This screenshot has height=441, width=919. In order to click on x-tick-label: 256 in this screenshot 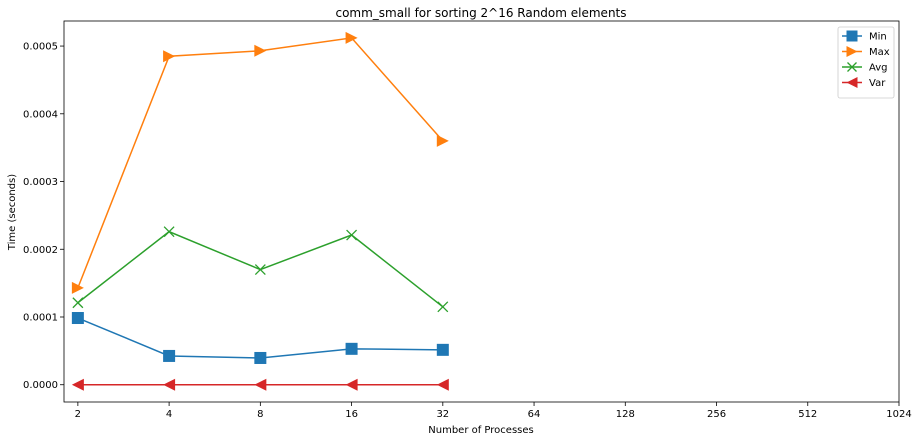, I will do `click(716, 414)`.